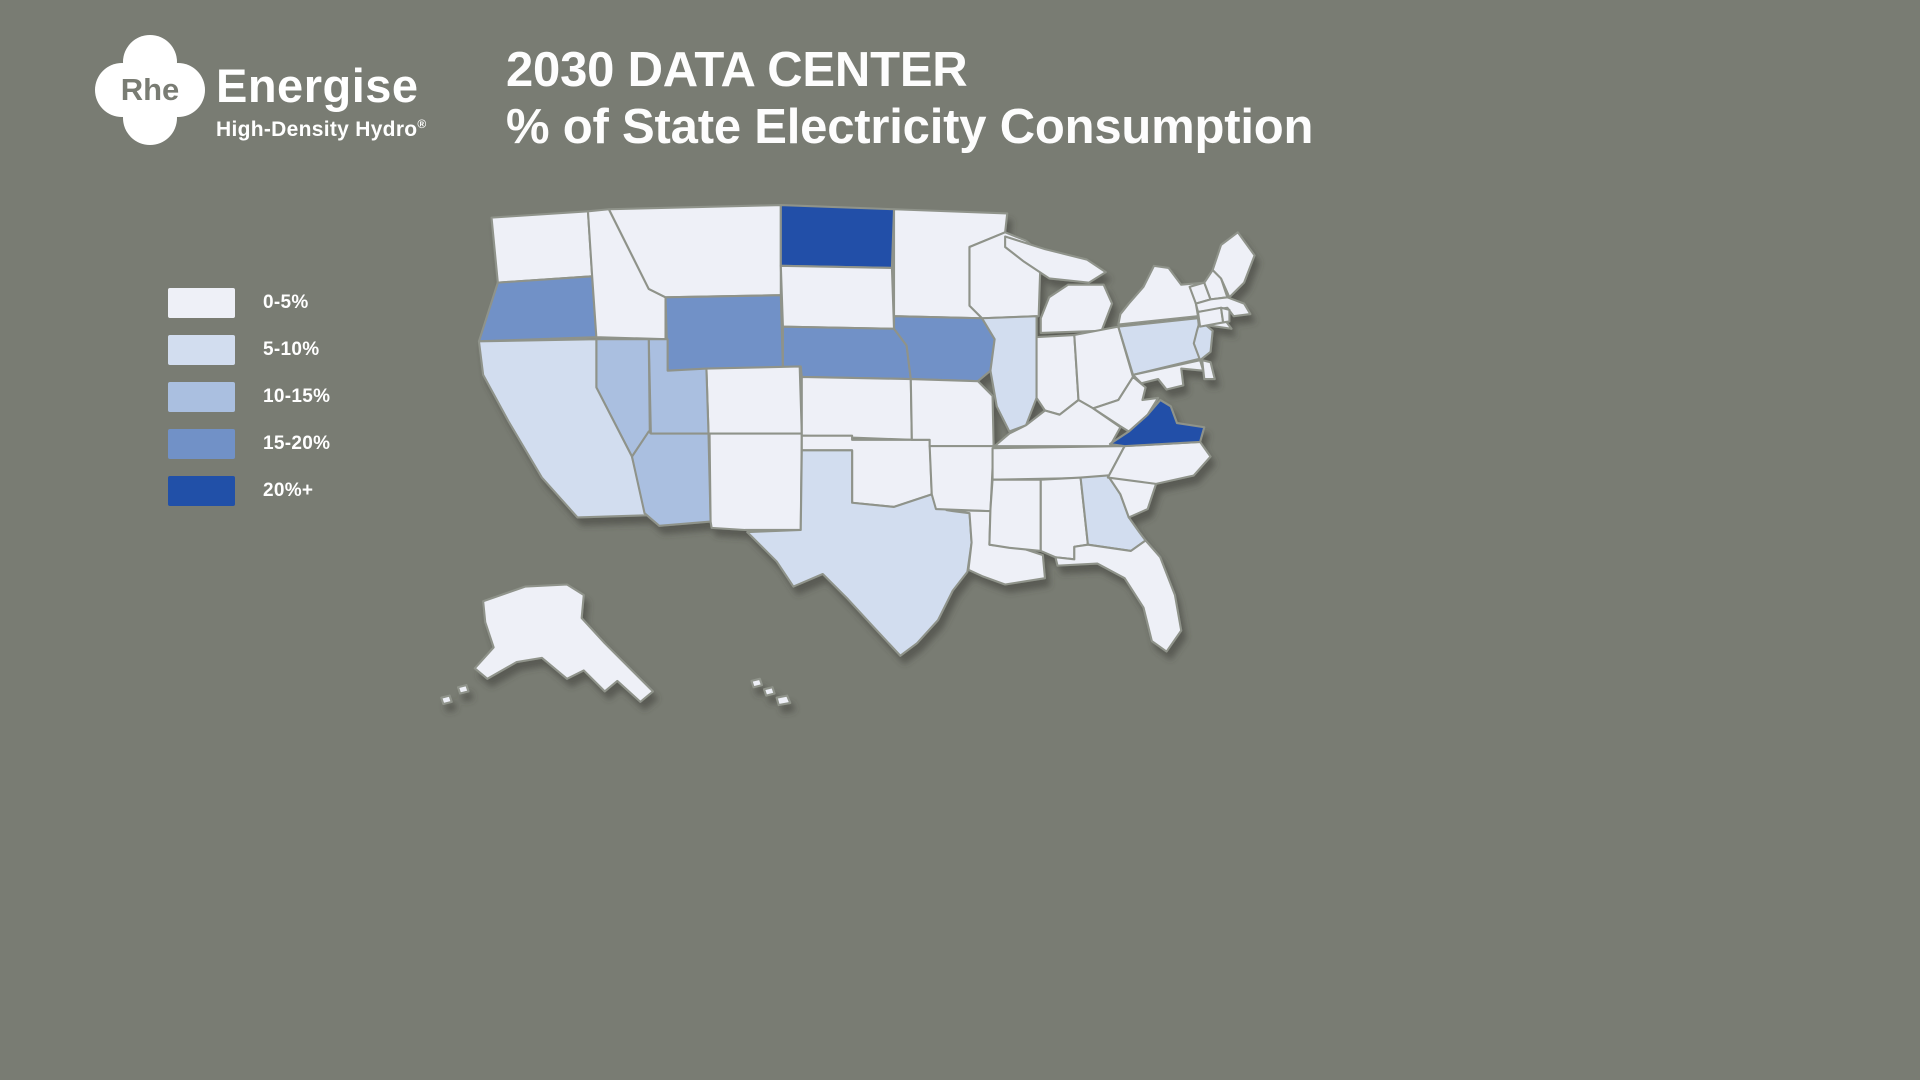 The height and width of the screenshot is (1080, 1920). Describe the element at coordinates (671, 478) in the screenshot. I see `state-AZ` at that location.